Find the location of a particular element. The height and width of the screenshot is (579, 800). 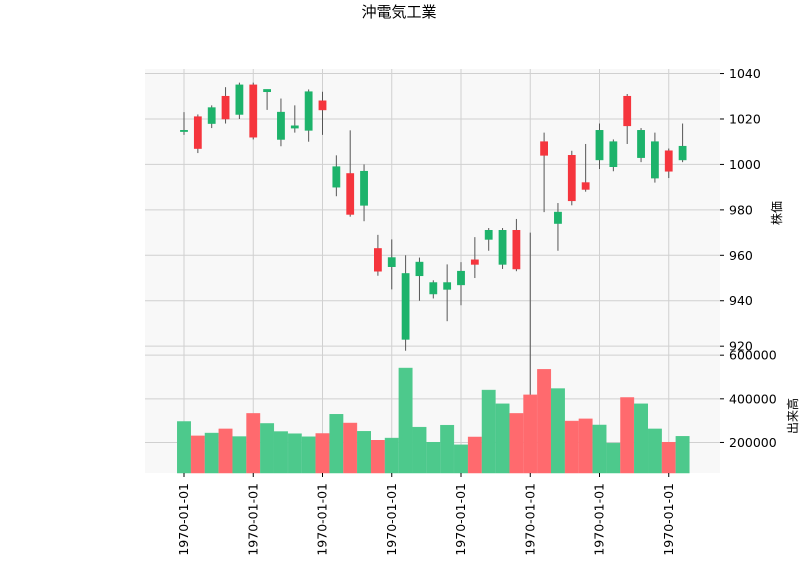

volume-tick-label: 200000 is located at coordinates (753, 442).